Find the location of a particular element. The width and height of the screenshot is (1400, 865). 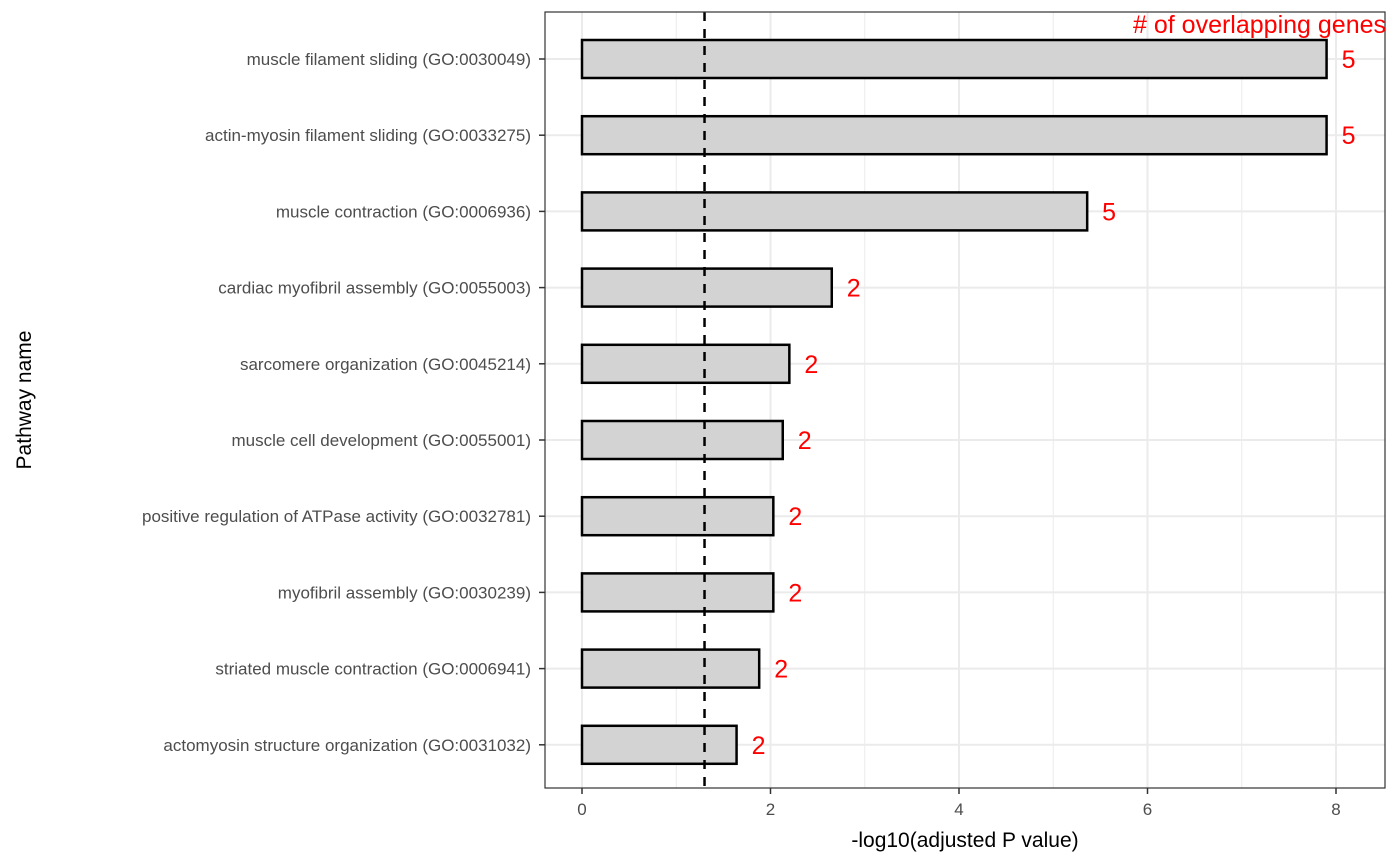

y-tick-label: muscle cell development (GO:0055001) is located at coordinates (381, 440).